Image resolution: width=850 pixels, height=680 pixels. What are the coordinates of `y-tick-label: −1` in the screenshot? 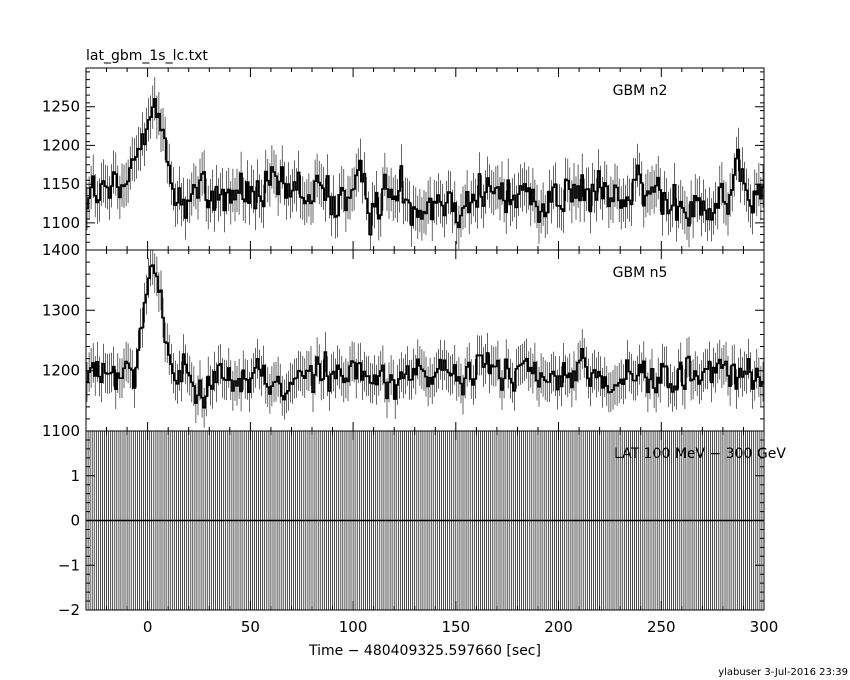 It's located at (69, 565).